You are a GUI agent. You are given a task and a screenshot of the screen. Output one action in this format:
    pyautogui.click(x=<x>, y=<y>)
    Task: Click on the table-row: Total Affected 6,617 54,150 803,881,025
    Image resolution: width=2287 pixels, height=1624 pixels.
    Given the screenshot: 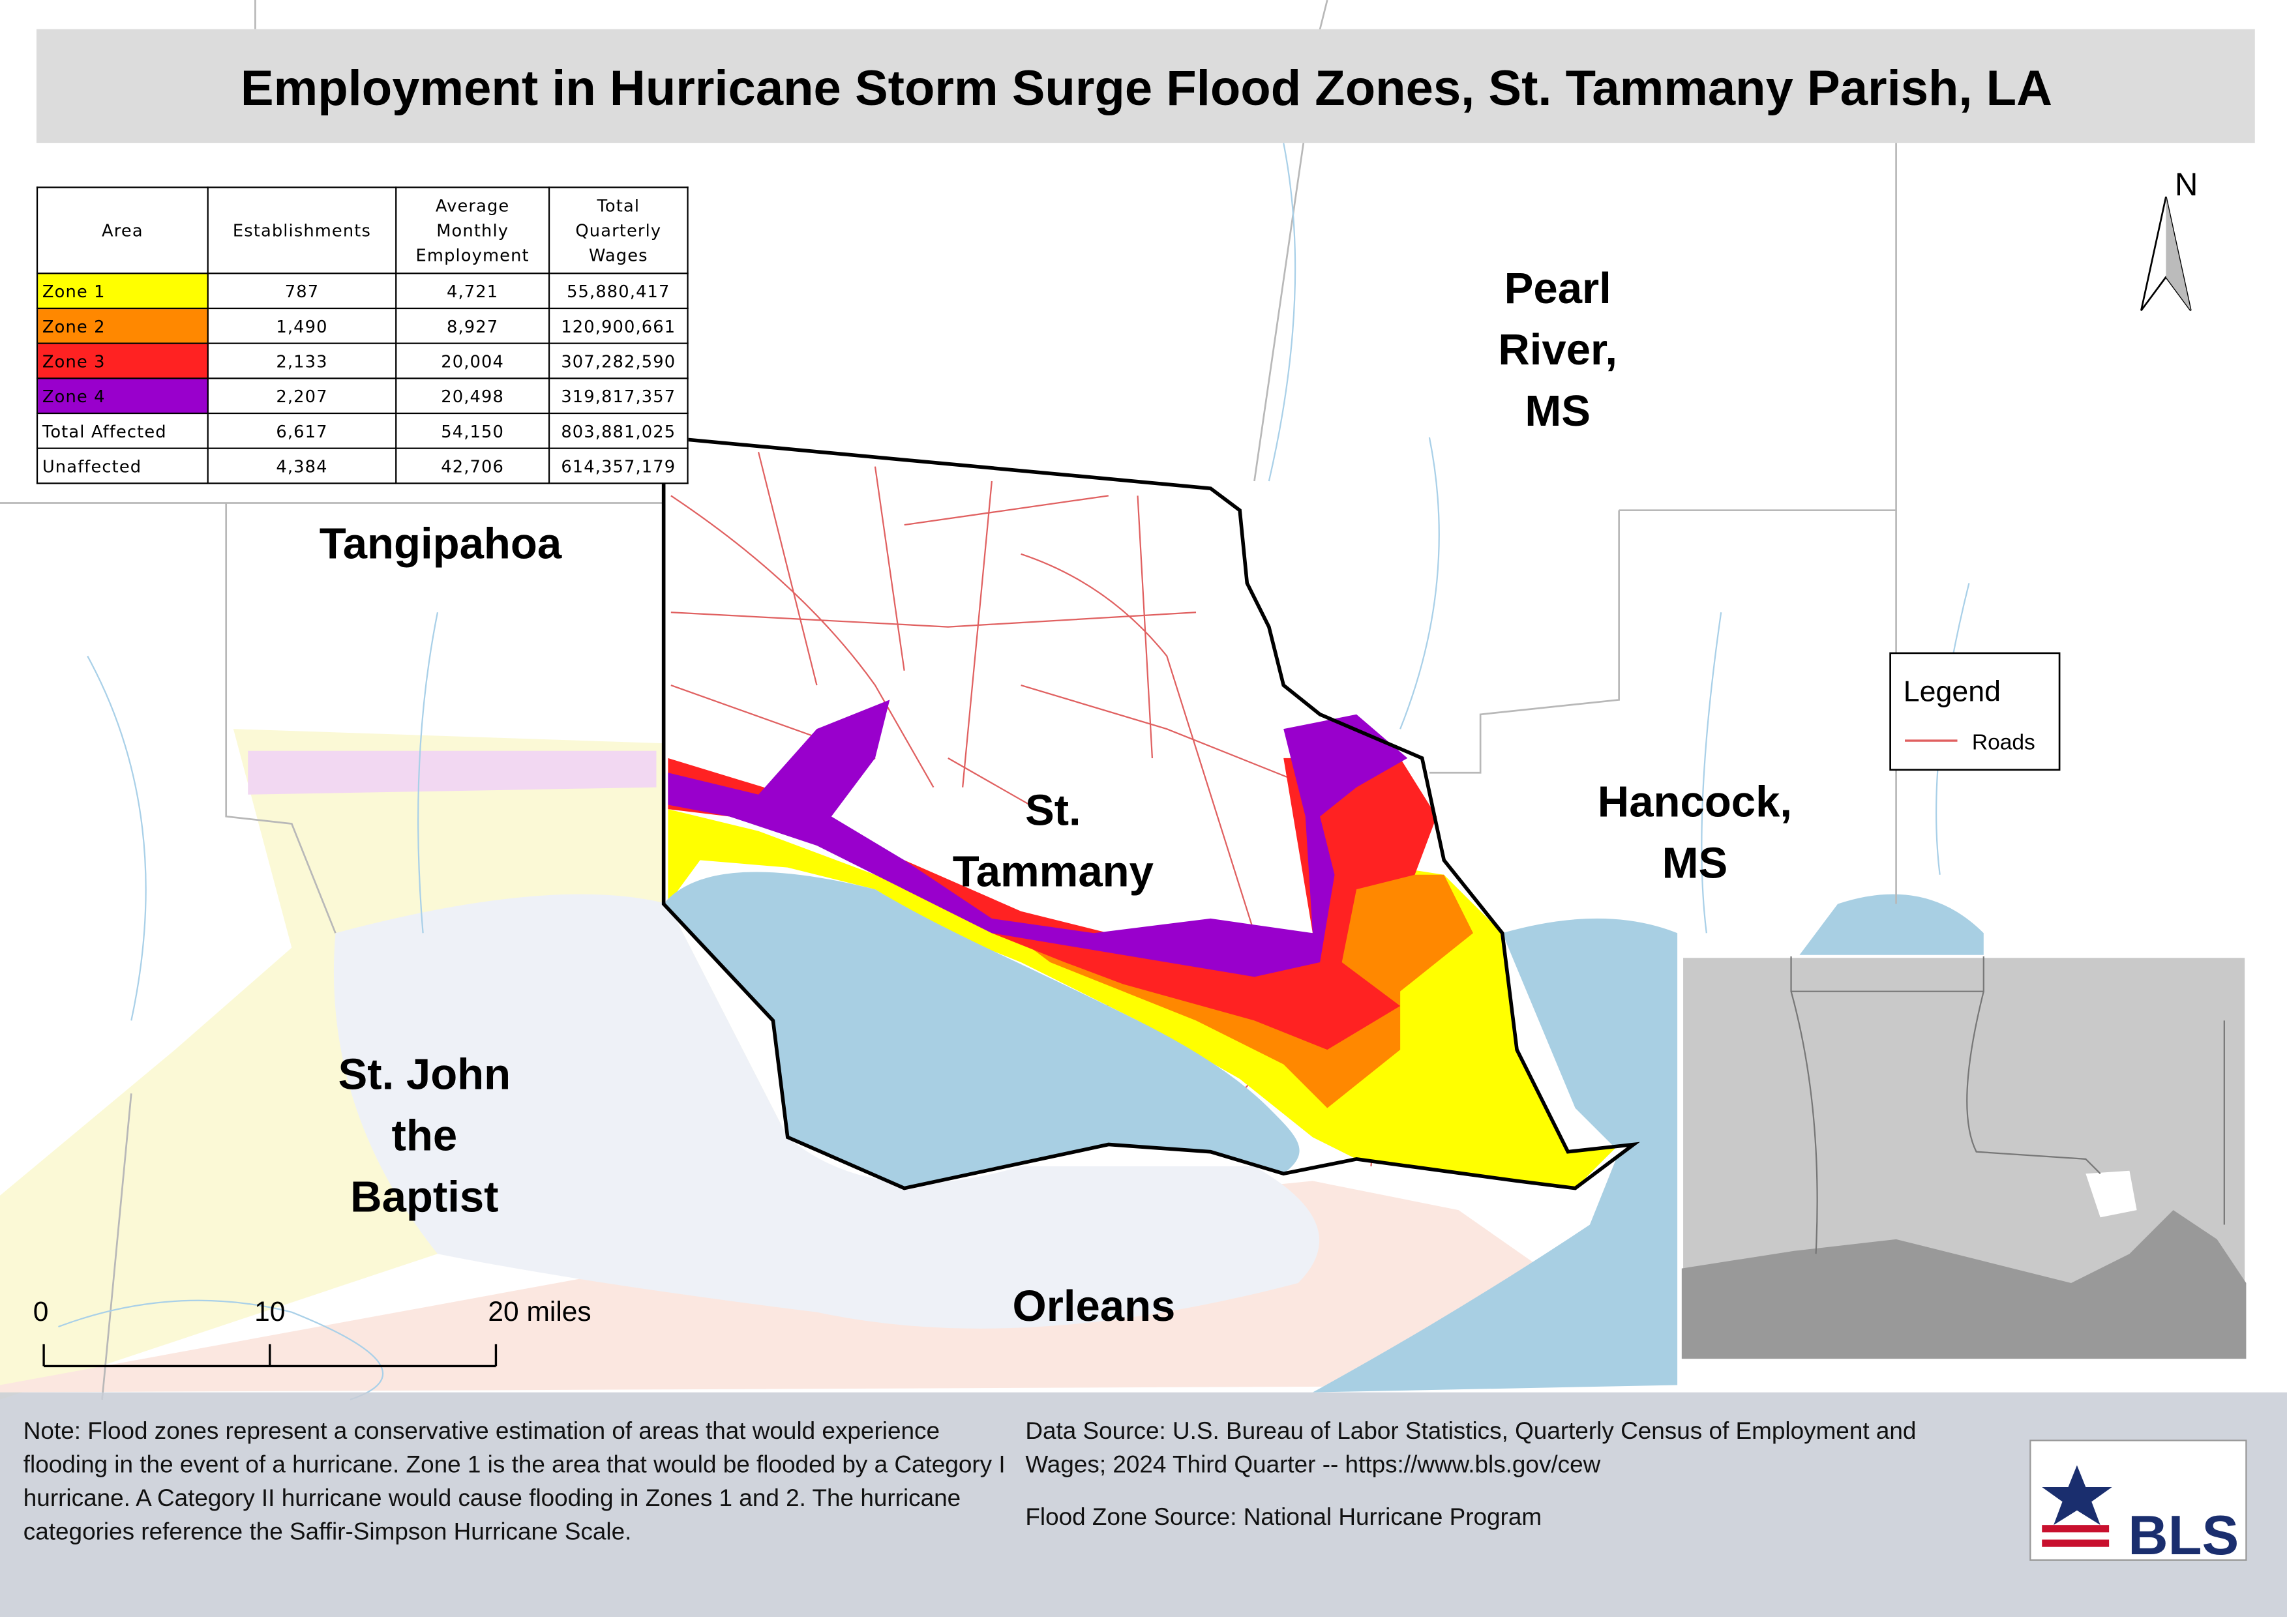 What is the action you would take?
    pyautogui.click(x=362, y=430)
    